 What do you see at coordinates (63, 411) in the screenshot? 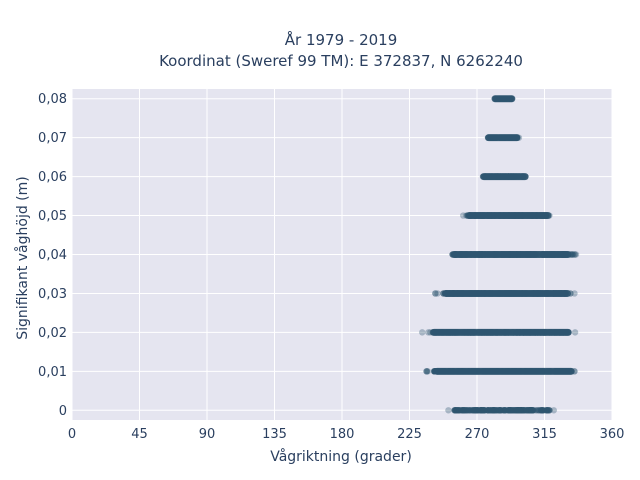
I see `y-tick-label: 0` at bounding box center [63, 411].